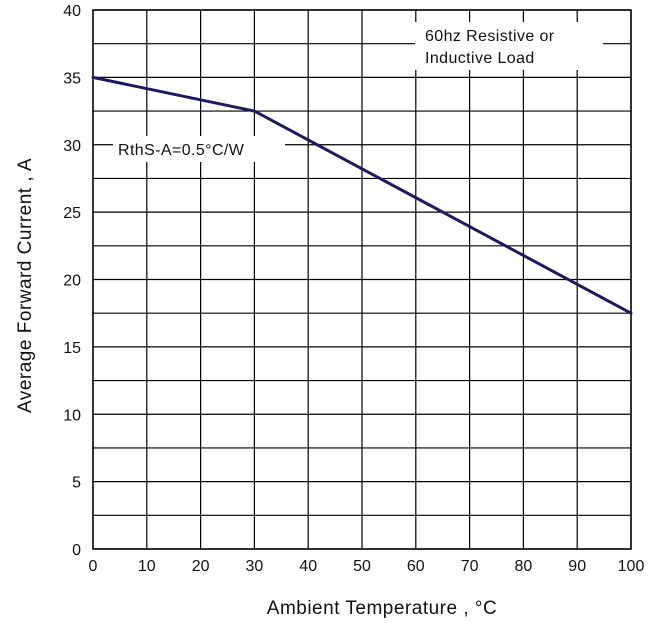  Describe the element at coordinates (72, 146) in the screenshot. I see `y-tick-label: 30` at that location.